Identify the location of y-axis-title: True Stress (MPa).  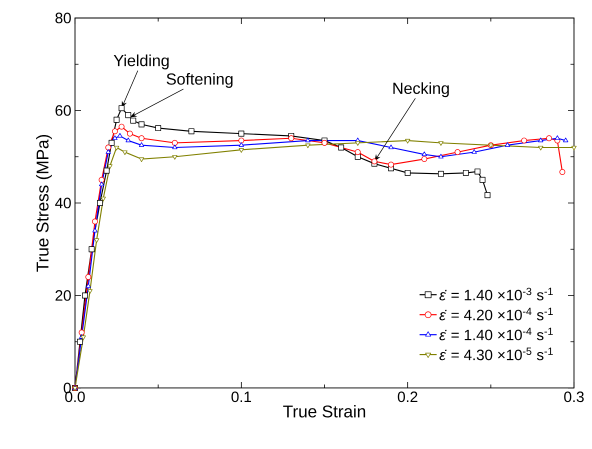
(44, 203).